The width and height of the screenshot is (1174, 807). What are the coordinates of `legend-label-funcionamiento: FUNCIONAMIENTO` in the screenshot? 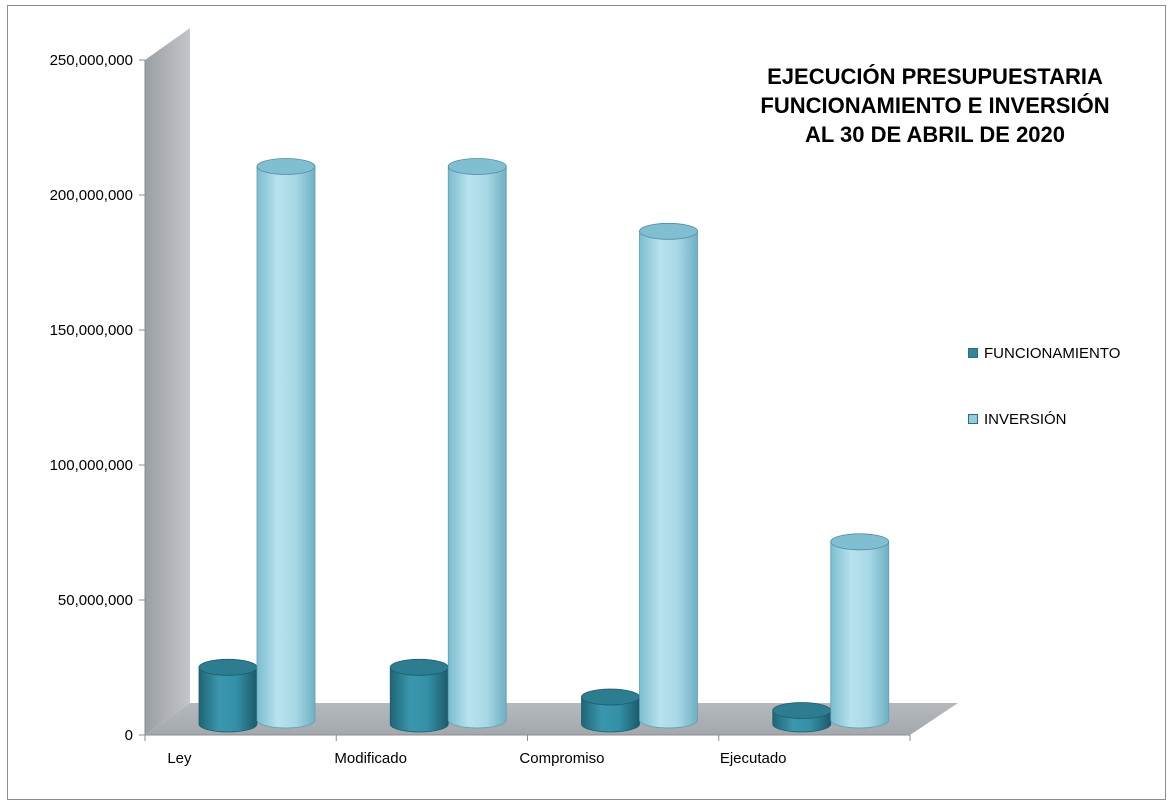 It's located at (1052, 353).